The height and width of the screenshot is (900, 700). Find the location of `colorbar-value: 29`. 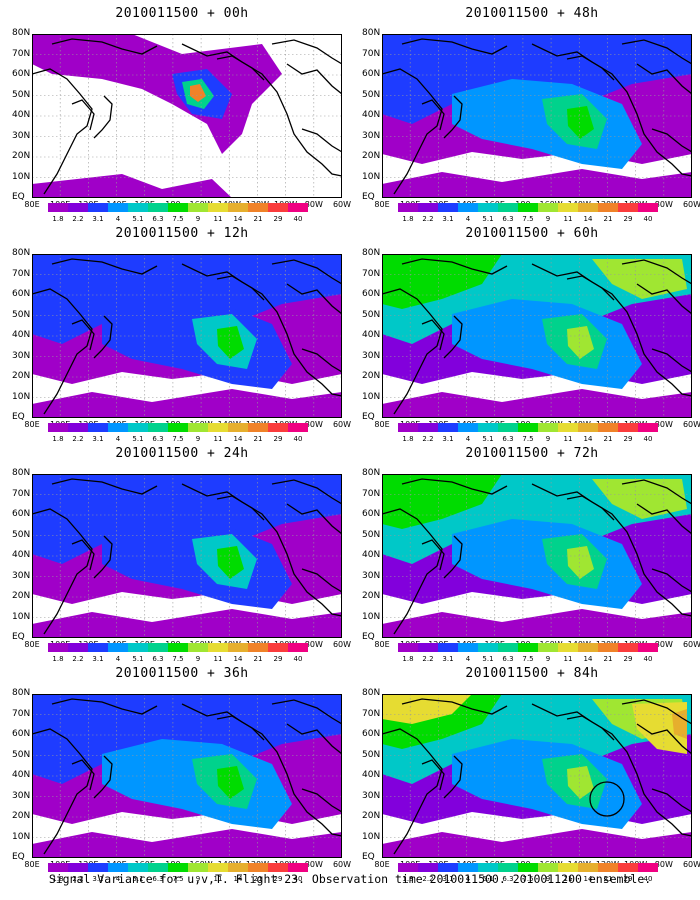

colorbar-value: 29 is located at coordinates (278, 659).